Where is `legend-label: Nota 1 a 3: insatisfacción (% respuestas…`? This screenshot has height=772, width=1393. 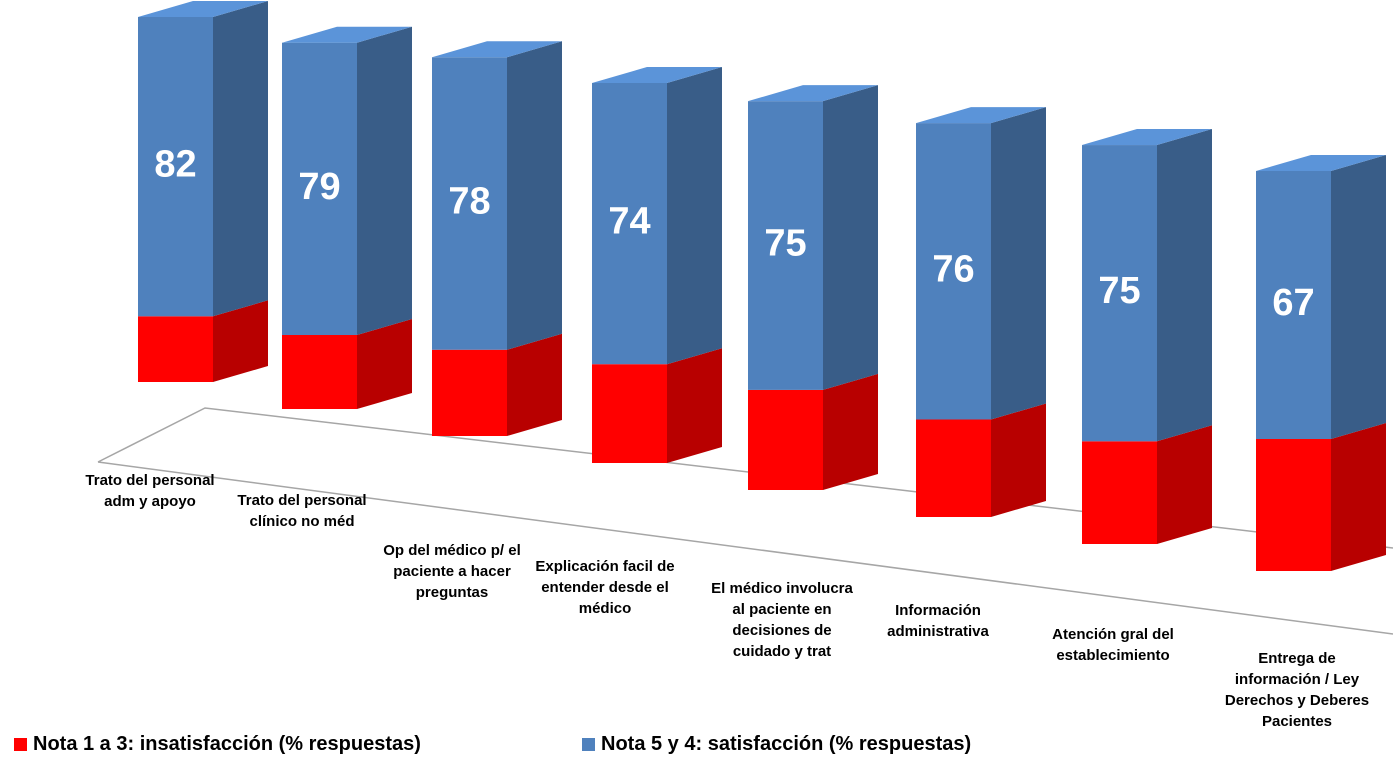
legend-label: Nota 1 a 3: insatisfacción (% respuestas… is located at coordinates (227, 744).